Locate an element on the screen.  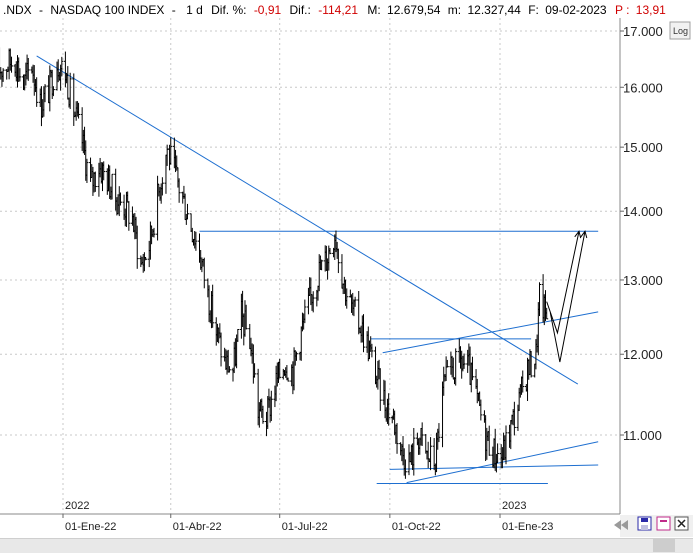
y-tick-label: 11.000 is located at coordinates (642, 435).